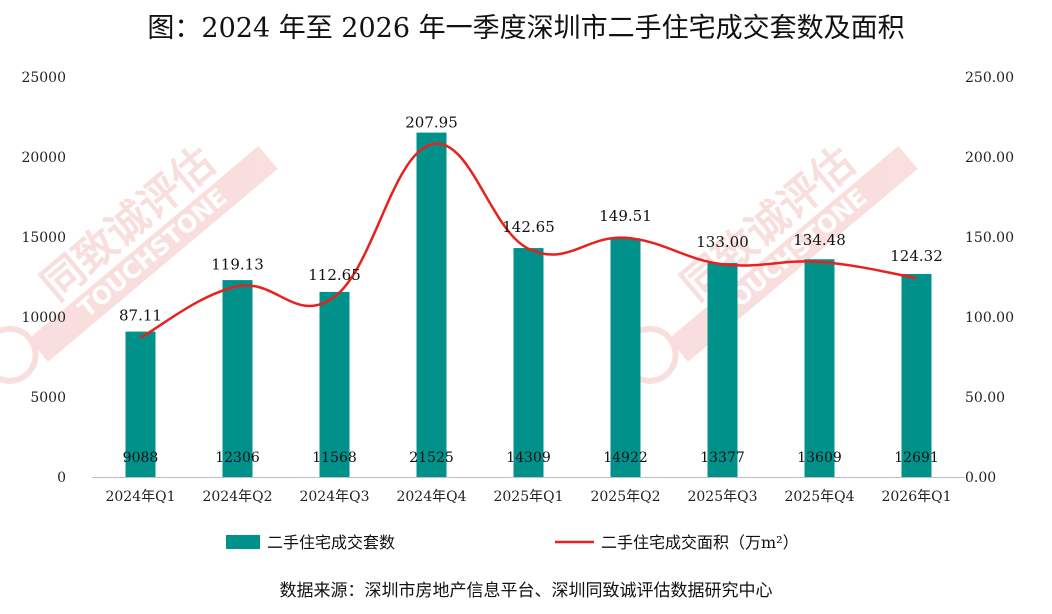 Image resolution: width=1052 pixels, height=614 pixels. What do you see at coordinates (141, 458) in the screenshot?
I see `bar-value-label: 9088` at bounding box center [141, 458].